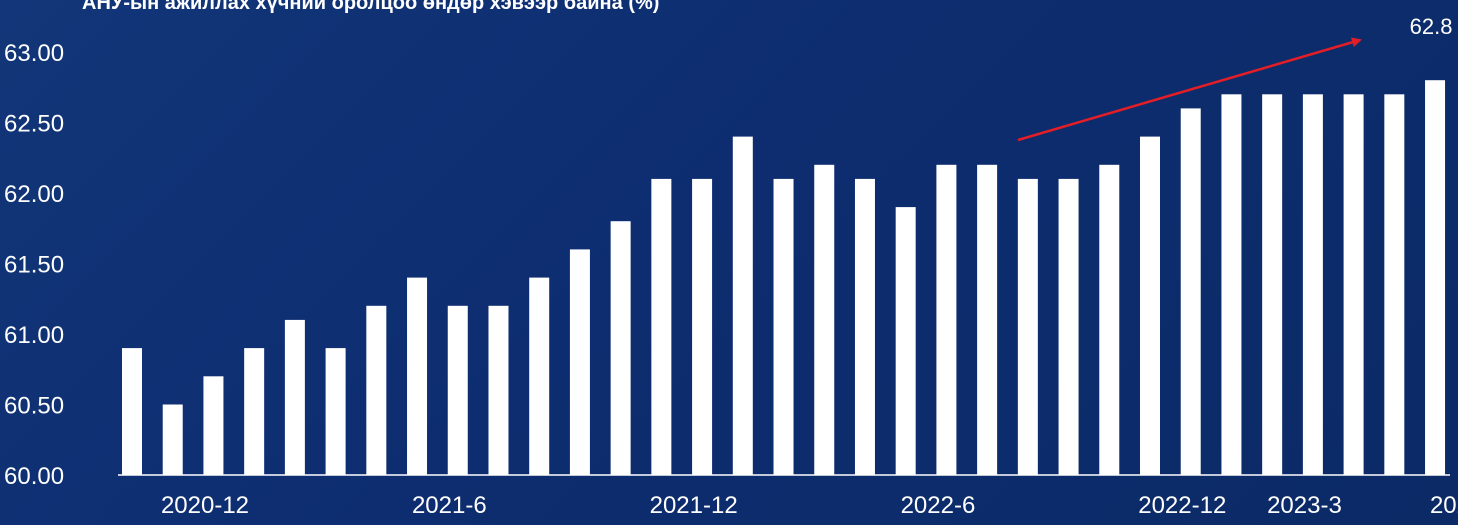 This screenshot has height=525, width=1458. I want to click on y-tick-label: 61.00, so click(34, 335).